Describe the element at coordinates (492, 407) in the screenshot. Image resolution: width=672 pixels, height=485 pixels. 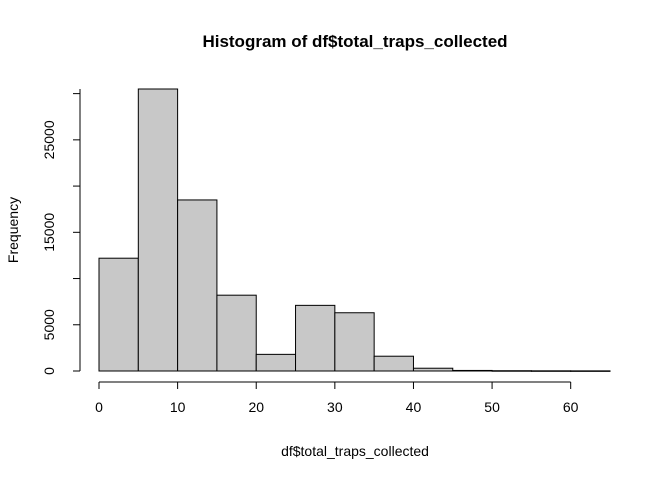
I see `x-tick-label: 50` at that location.